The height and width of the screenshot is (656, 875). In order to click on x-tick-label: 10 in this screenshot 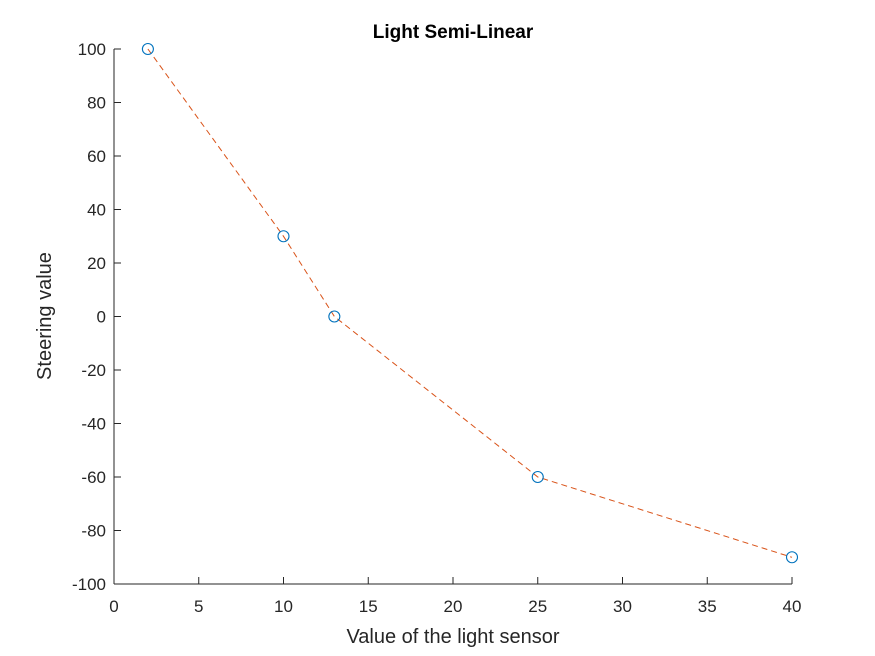, I will do `click(283, 606)`.